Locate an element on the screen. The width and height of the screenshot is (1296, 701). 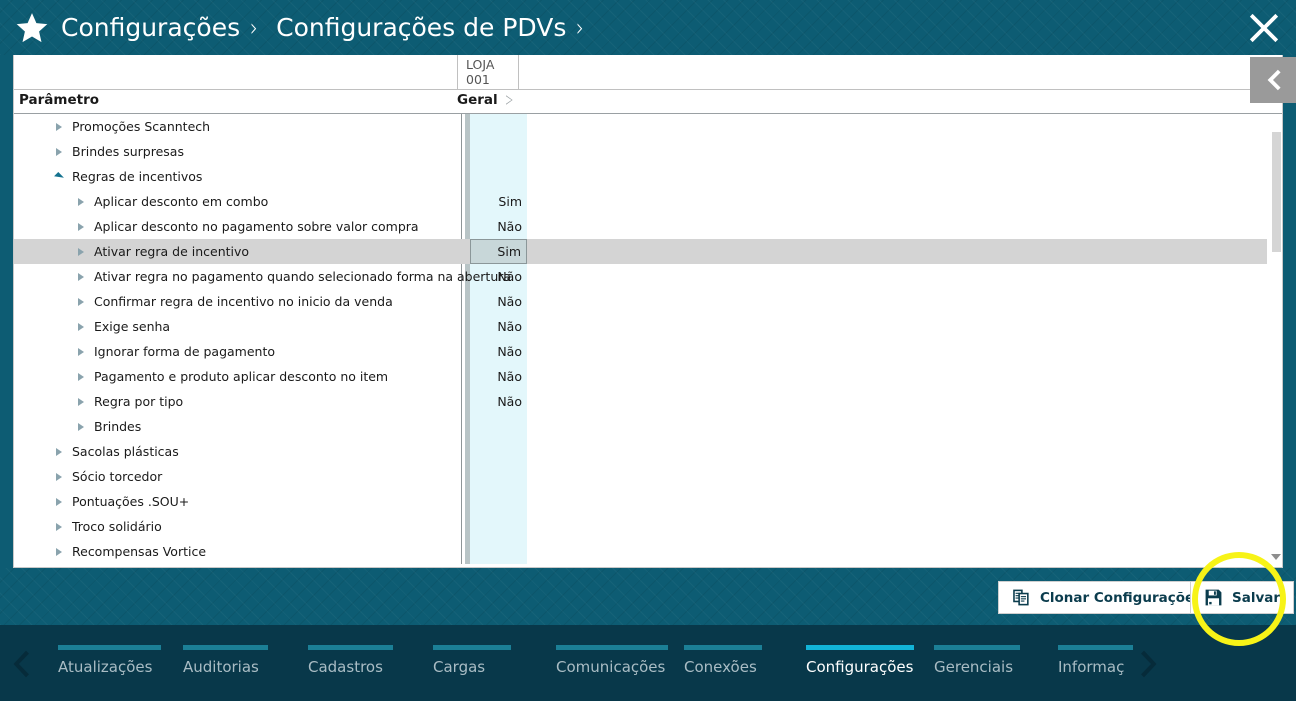
table-row: Brindes is located at coordinates (648, 426).